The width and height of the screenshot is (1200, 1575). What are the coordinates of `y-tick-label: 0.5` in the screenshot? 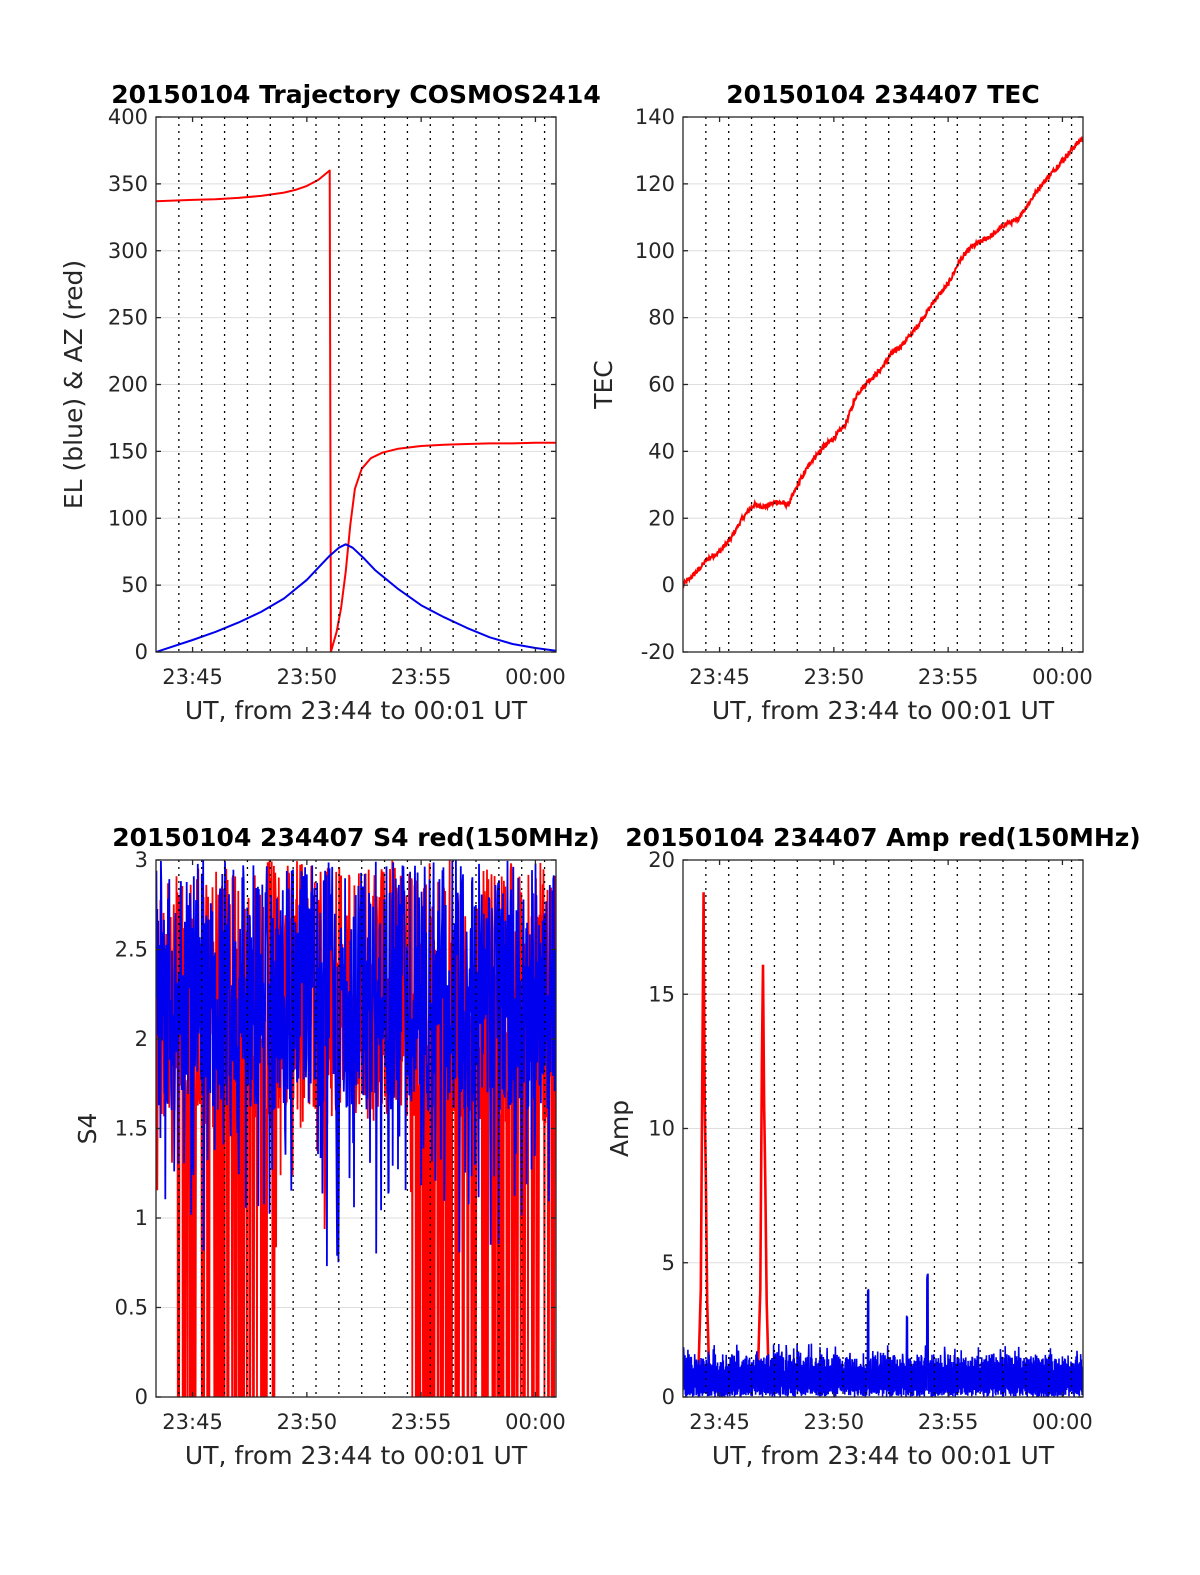 It's located at (131, 1308).